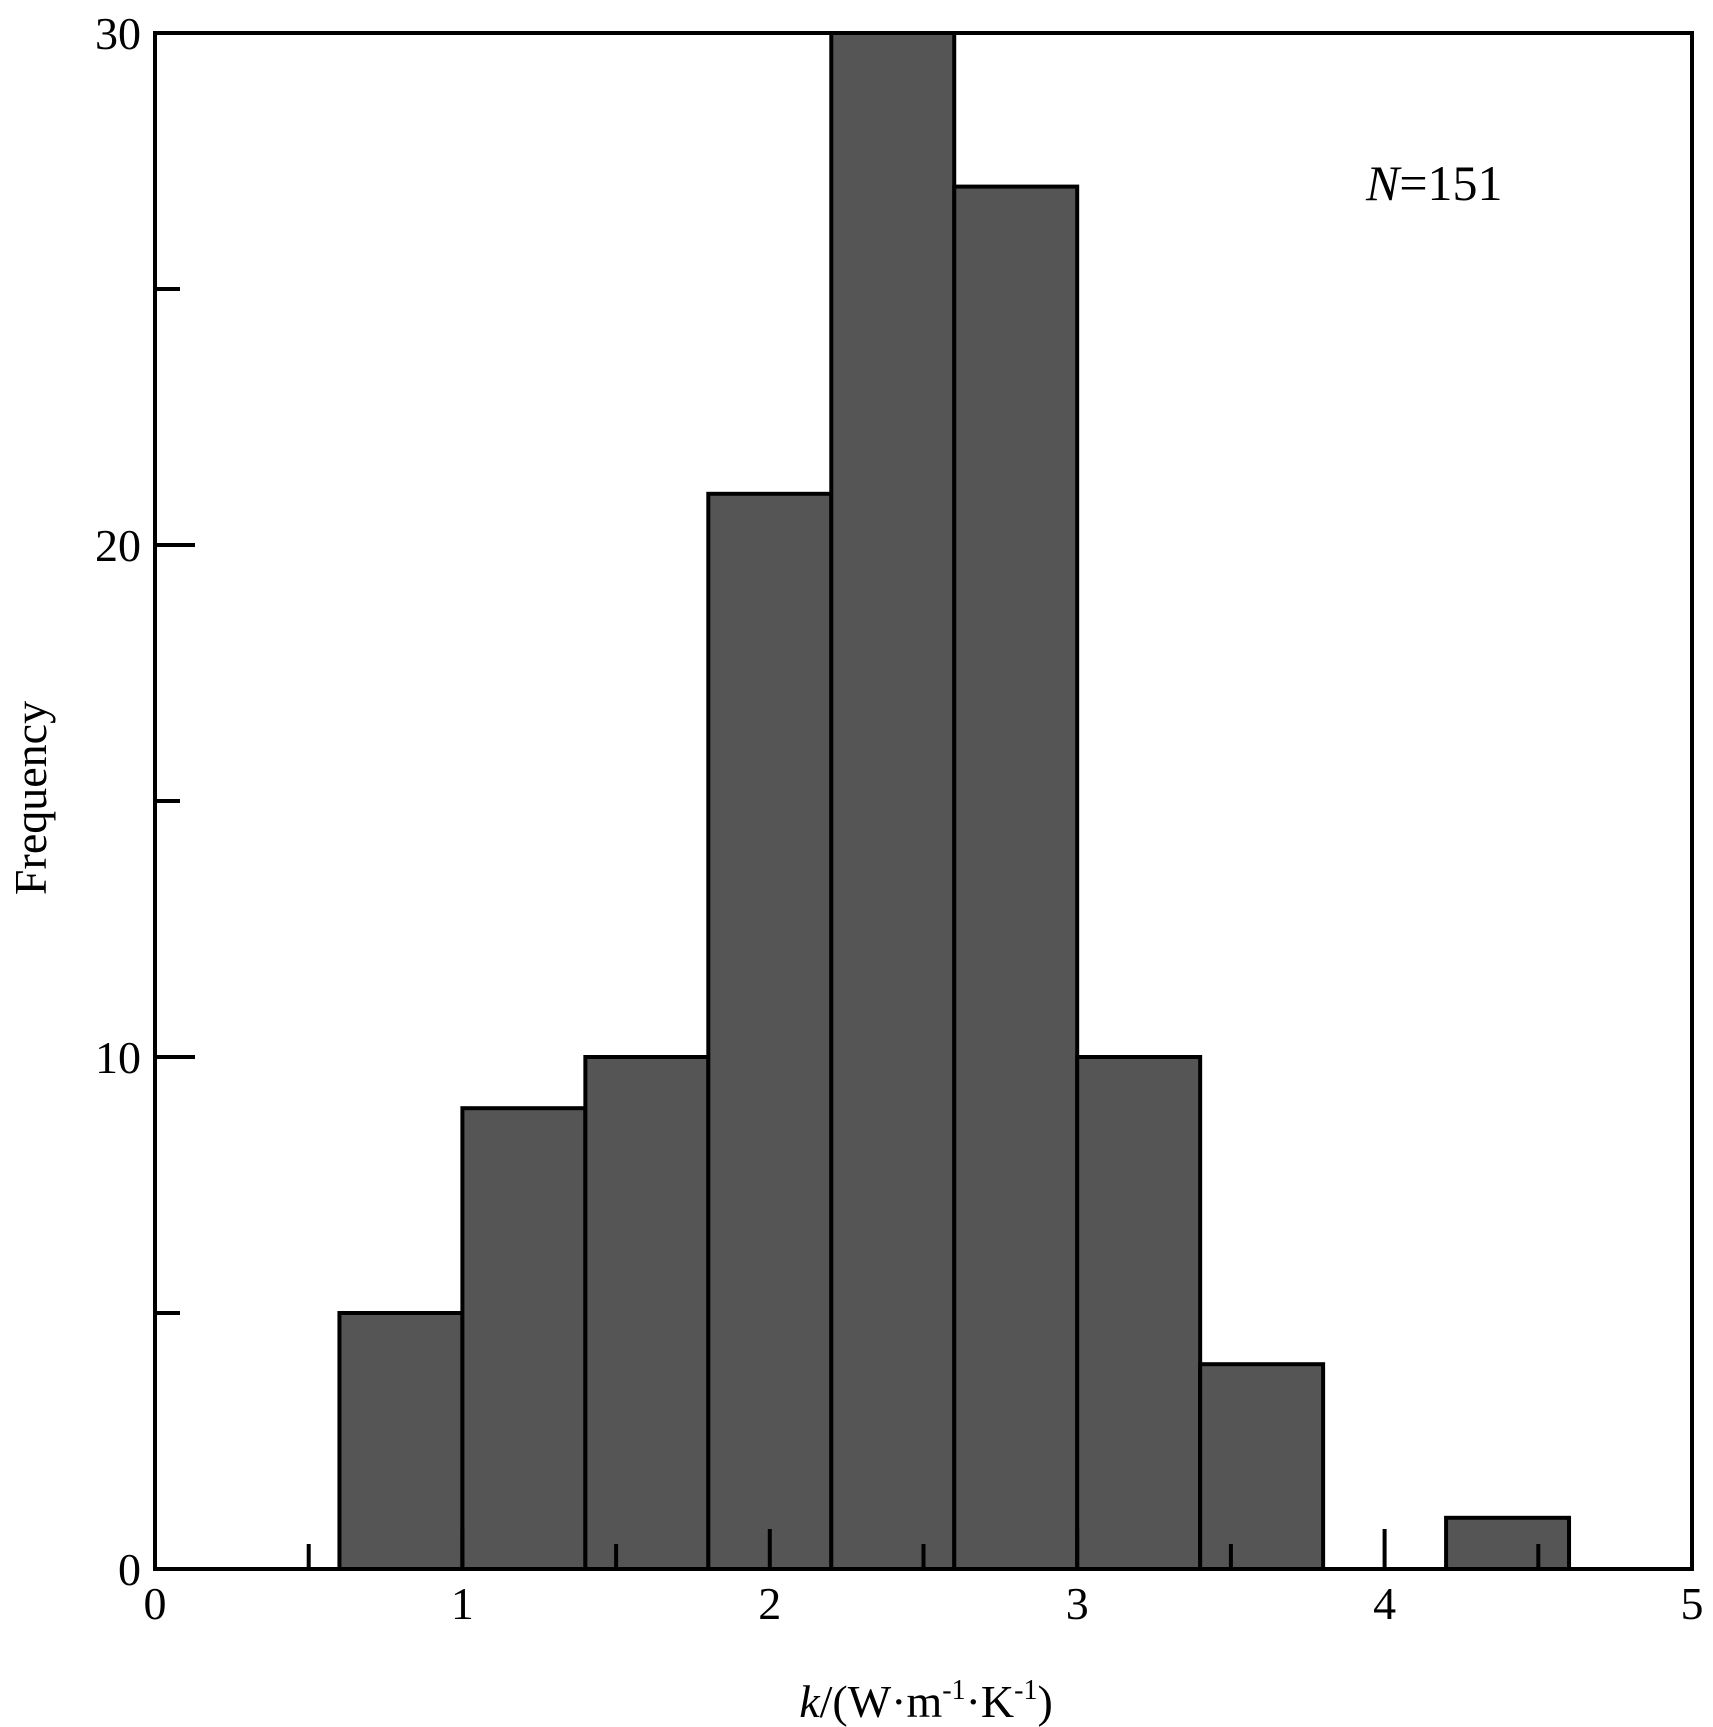 The width and height of the screenshot is (1713, 1727). I want to click on x-tick-label: 1, so click(462, 1603).